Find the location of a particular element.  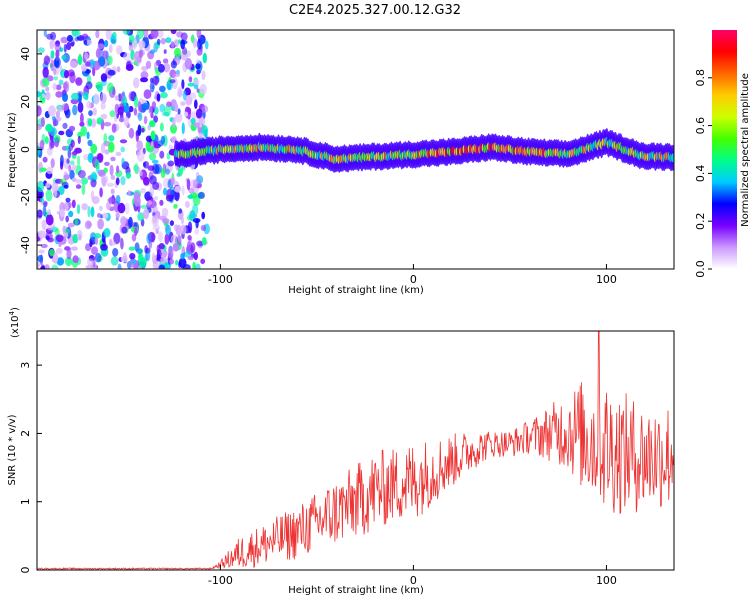

snr-y-tick-label: 2 is located at coordinates (25, 433).